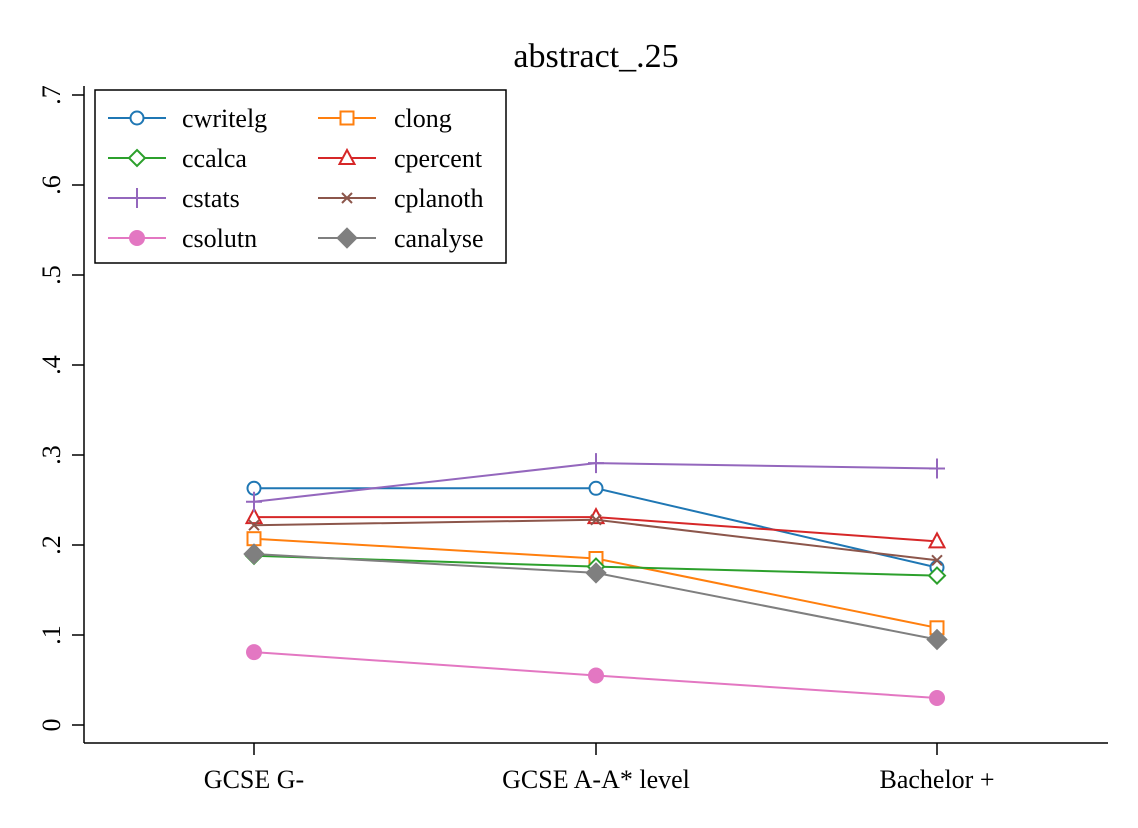 The image size is (1138, 828). What do you see at coordinates (936, 779) in the screenshot?
I see `x-tick-label: Bachelor +` at bounding box center [936, 779].